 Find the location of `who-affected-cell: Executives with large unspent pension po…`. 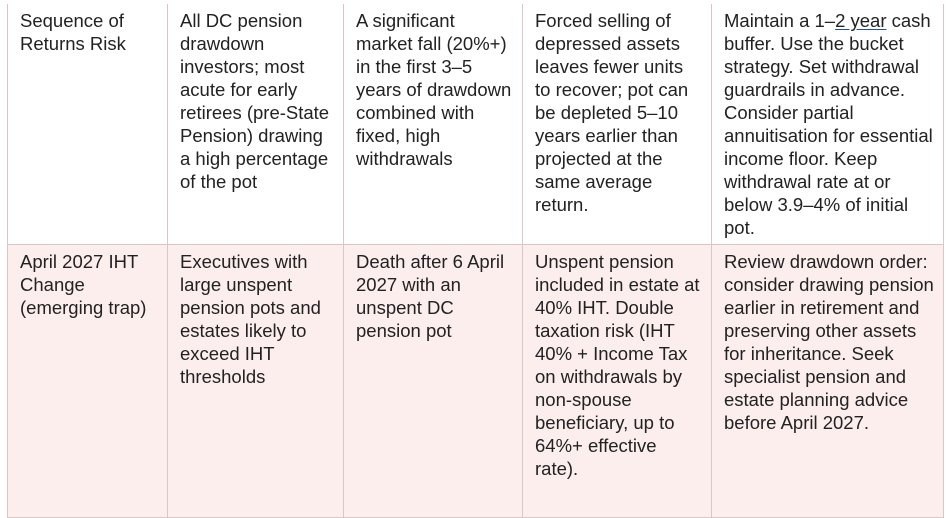

who-affected-cell: Executives with large unspent pension po… is located at coordinates (255, 381).